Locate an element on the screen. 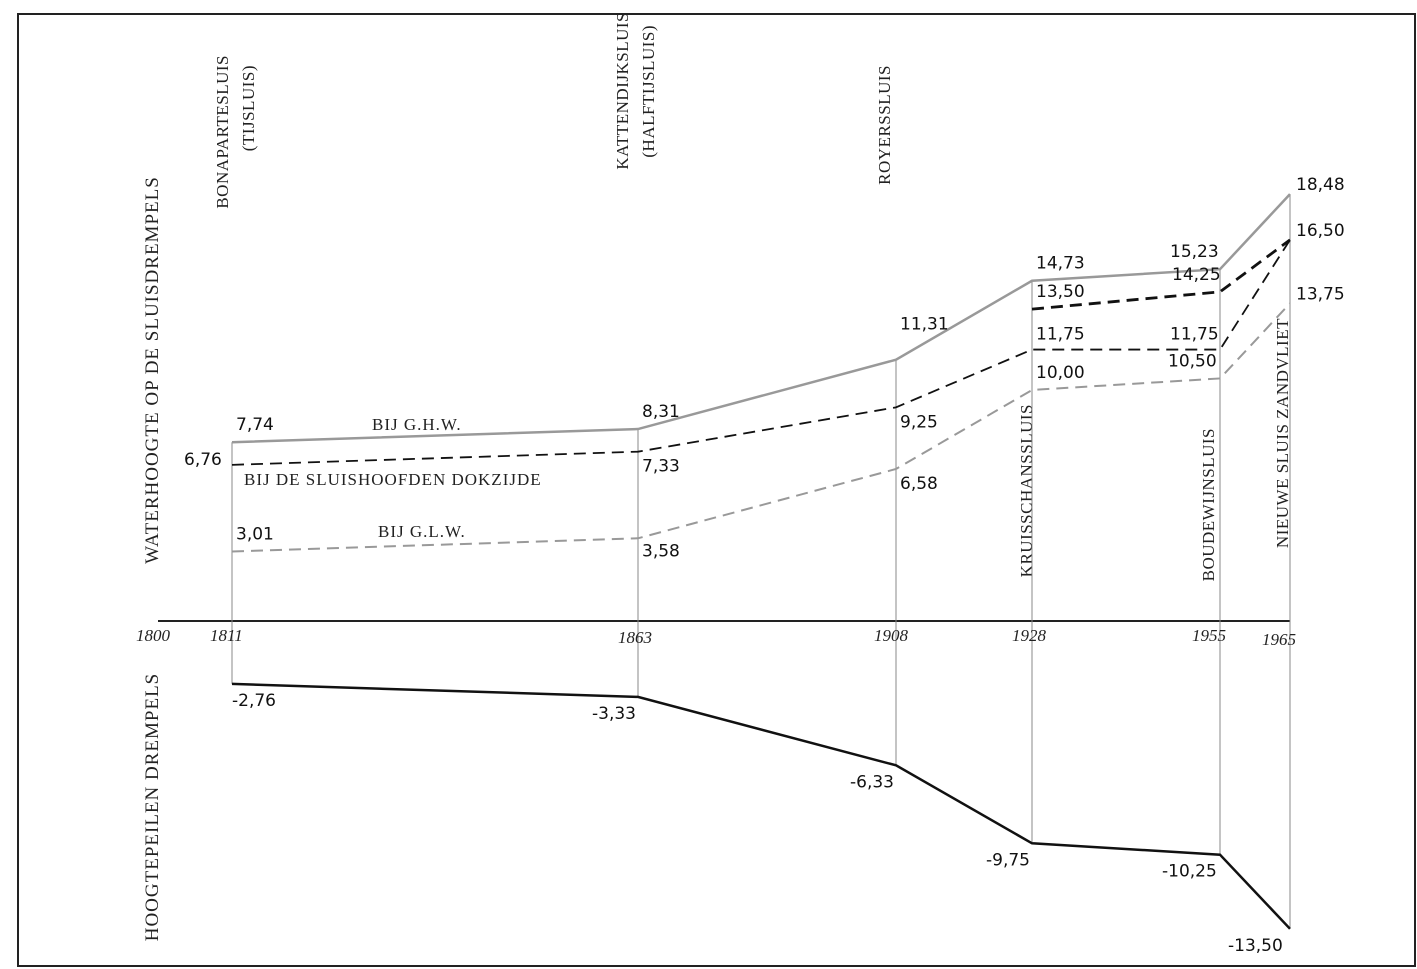 This screenshot has height=969, width=1417. lock-name-boudewijnsluis: BOUDEWIJNSLUIS is located at coordinates (1208, 504).